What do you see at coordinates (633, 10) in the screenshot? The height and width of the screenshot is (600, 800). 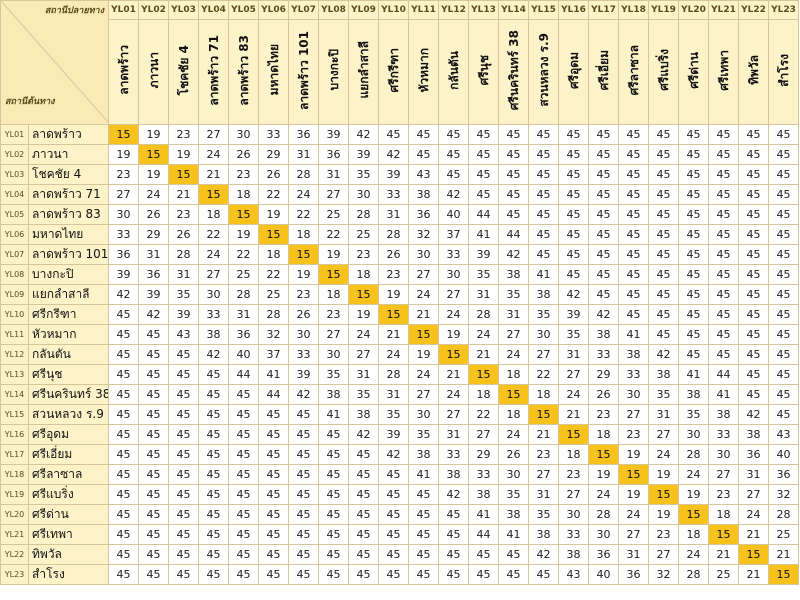 I see `column-station-code: YL18` at bounding box center [633, 10].